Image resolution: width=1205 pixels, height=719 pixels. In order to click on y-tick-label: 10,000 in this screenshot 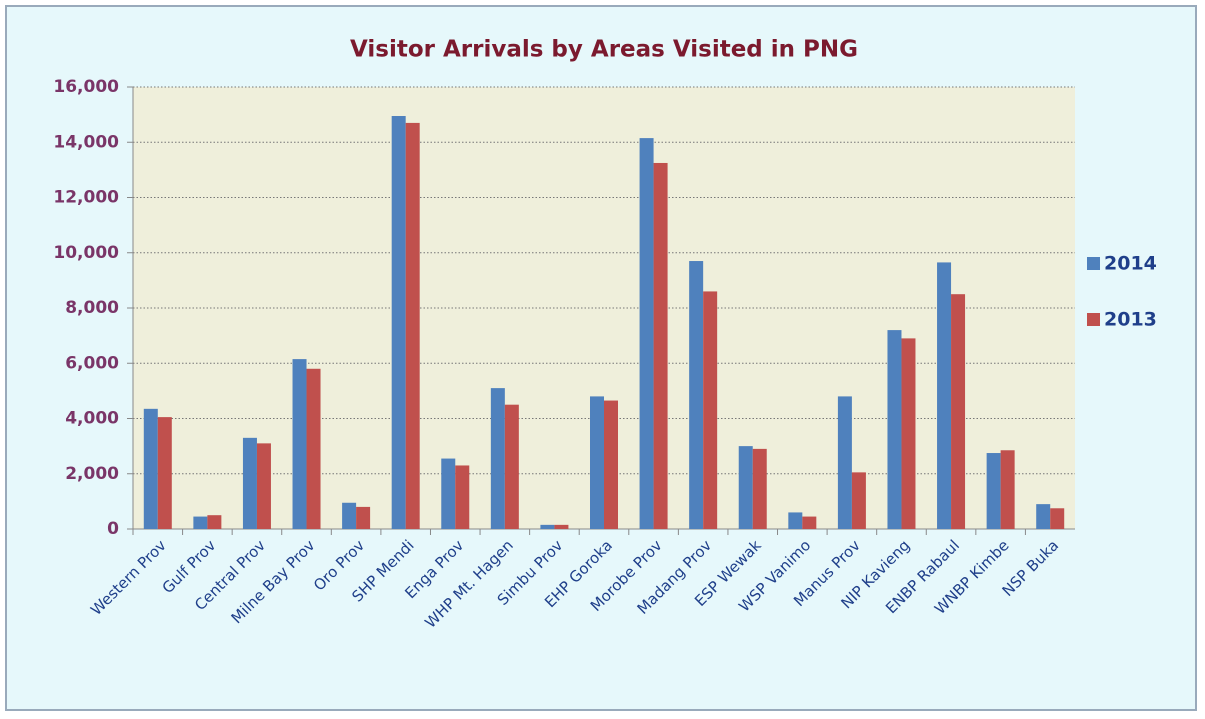, I will do `click(86, 253)`.